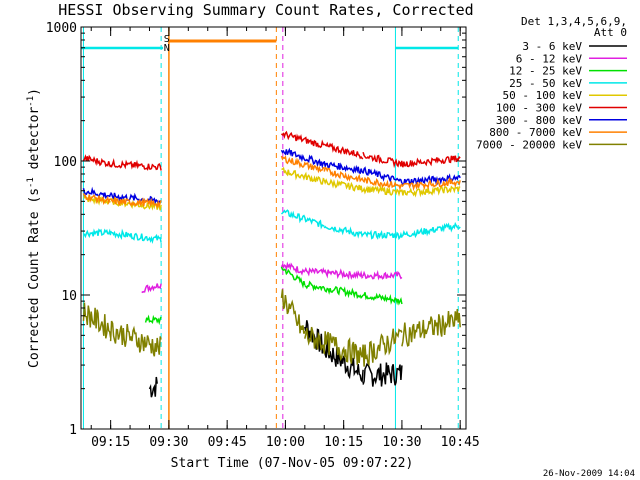 The image size is (640, 480). I want to click on series-line-800-7000-keV, so click(271, 182).